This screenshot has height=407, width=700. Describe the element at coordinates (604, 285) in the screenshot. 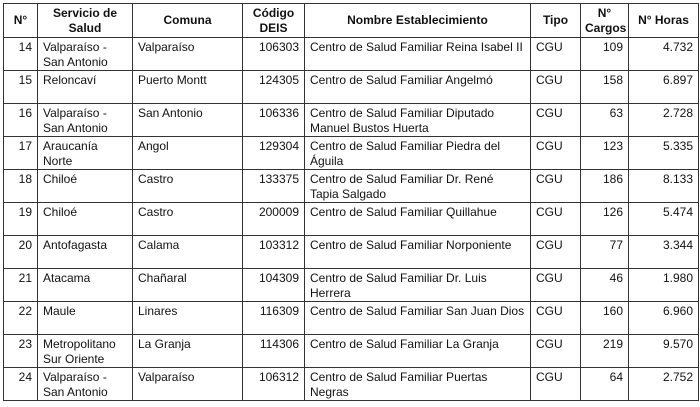

I see `cell-n-cargos: 46` at that location.